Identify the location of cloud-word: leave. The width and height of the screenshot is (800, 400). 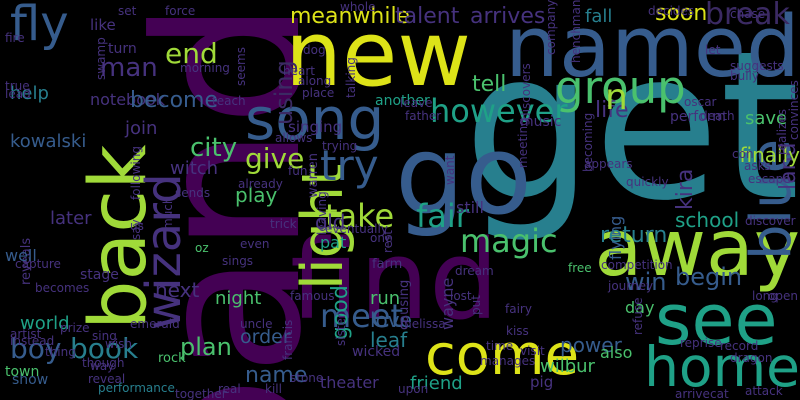
(416, 103).